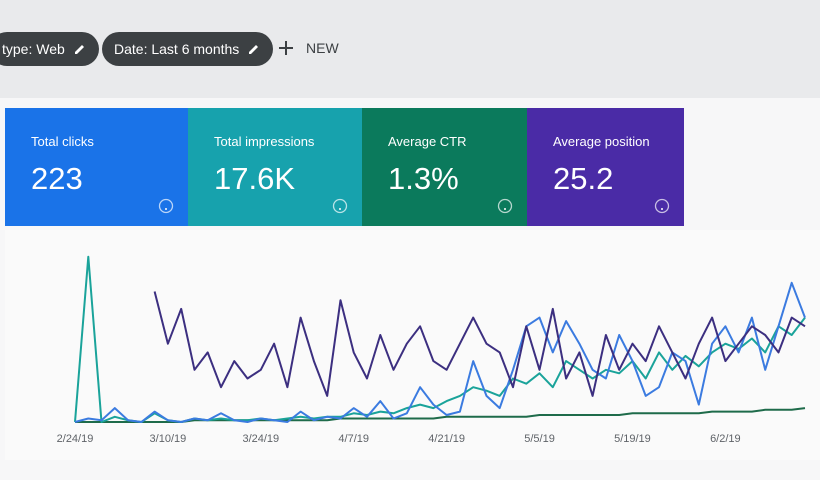  Describe the element at coordinates (96, 167) in the screenshot. I see `metric-card: Total clicks 223` at that location.